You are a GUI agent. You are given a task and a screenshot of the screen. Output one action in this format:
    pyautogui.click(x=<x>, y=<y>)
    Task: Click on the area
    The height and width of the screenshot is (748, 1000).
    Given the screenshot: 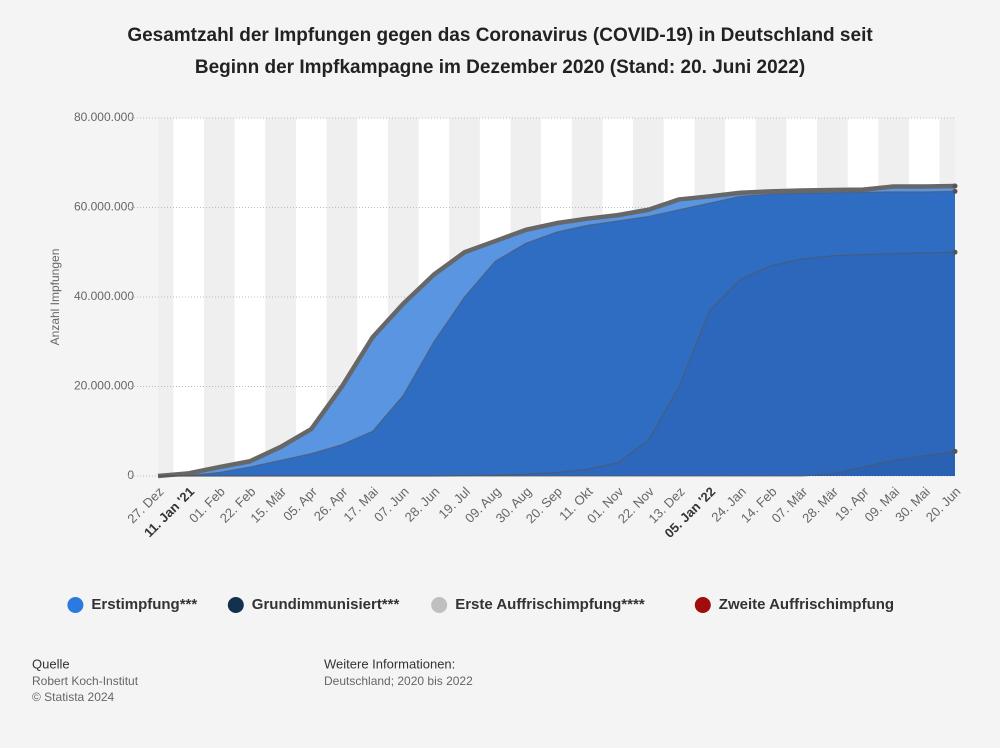 What is the action you would take?
    pyautogui.click(x=556, y=463)
    